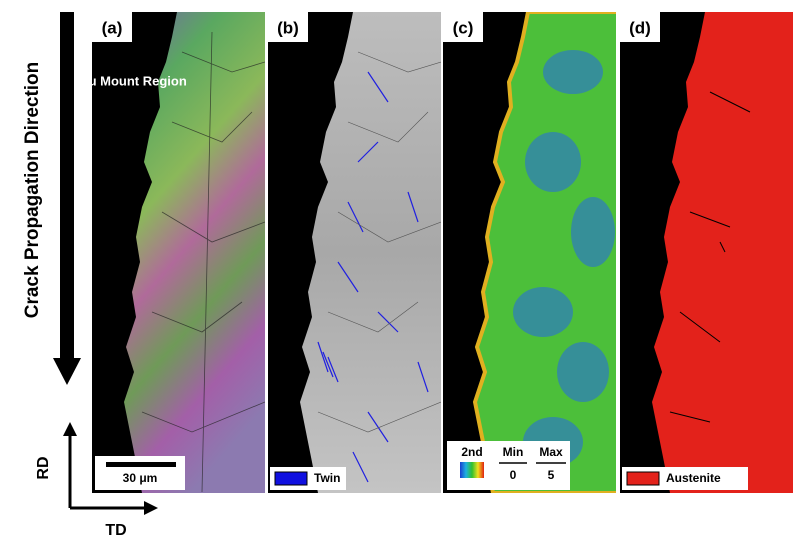 The height and width of the screenshot is (543, 795). I want to click on annotation: Cu Mount Region, so click(133, 80).